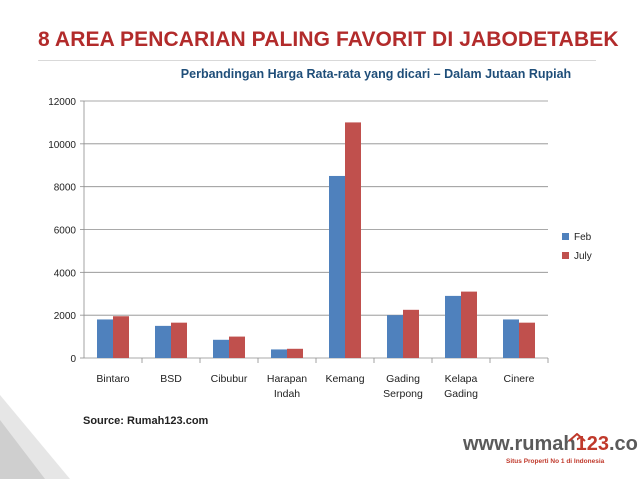 The width and height of the screenshot is (638, 479). What do you see at coordinates (592, 444) in the screenshot?
I see `brand-number: 123` at bounding box center [592, 444].